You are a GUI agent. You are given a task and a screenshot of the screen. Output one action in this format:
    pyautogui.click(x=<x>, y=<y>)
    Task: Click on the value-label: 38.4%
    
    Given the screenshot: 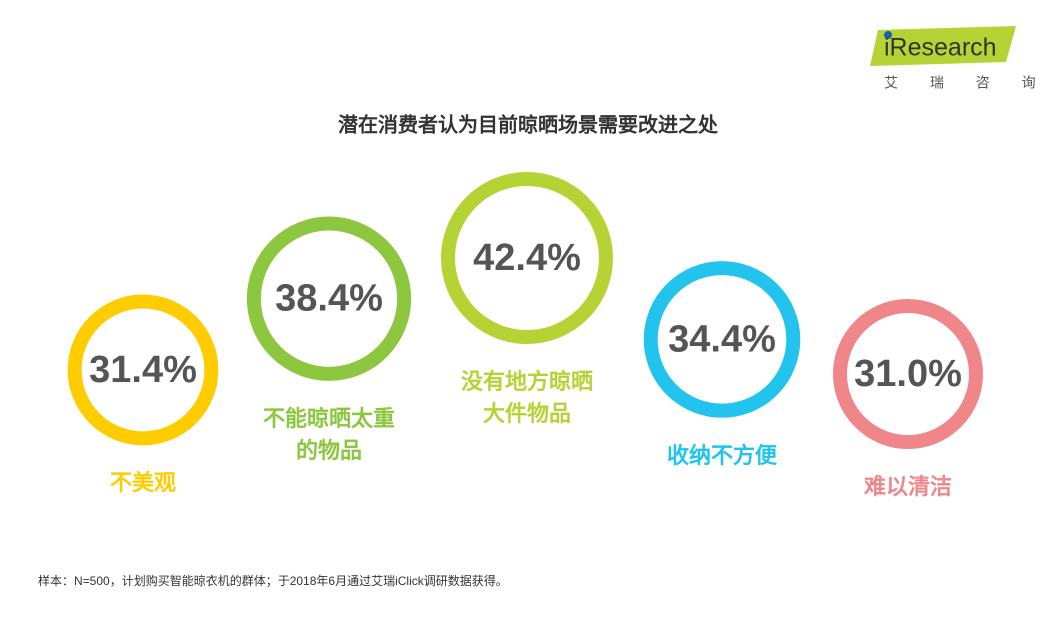 What is the action you would take?
    pyautogui.click(x=329, y=299)
    